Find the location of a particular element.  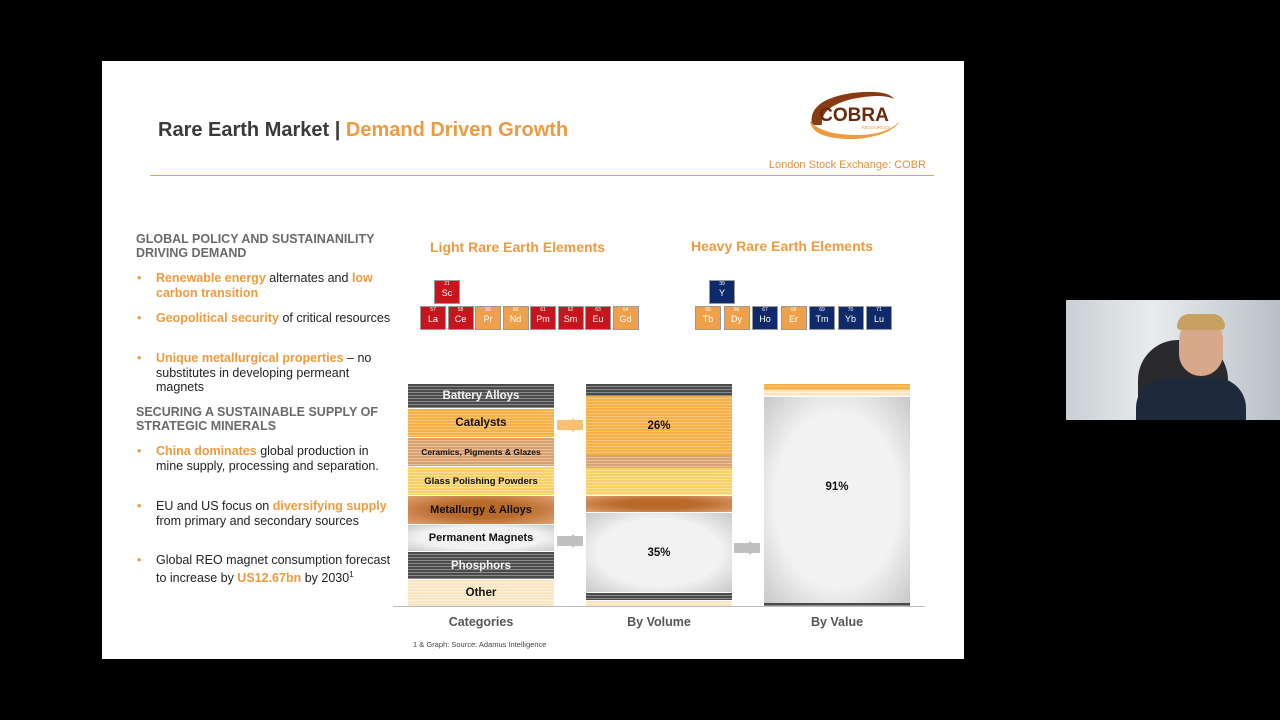

element-tile-tb: 65 Tb is located at coordinates (708, 318).